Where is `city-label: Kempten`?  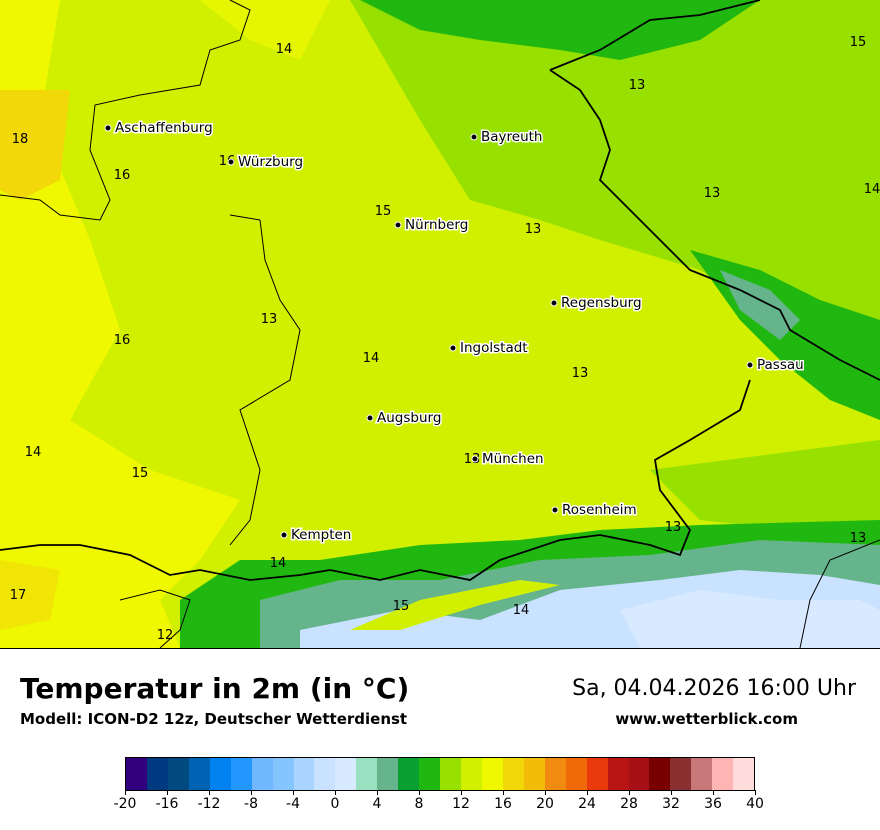 city-label: Kempten is located at coordinates (321, 535).